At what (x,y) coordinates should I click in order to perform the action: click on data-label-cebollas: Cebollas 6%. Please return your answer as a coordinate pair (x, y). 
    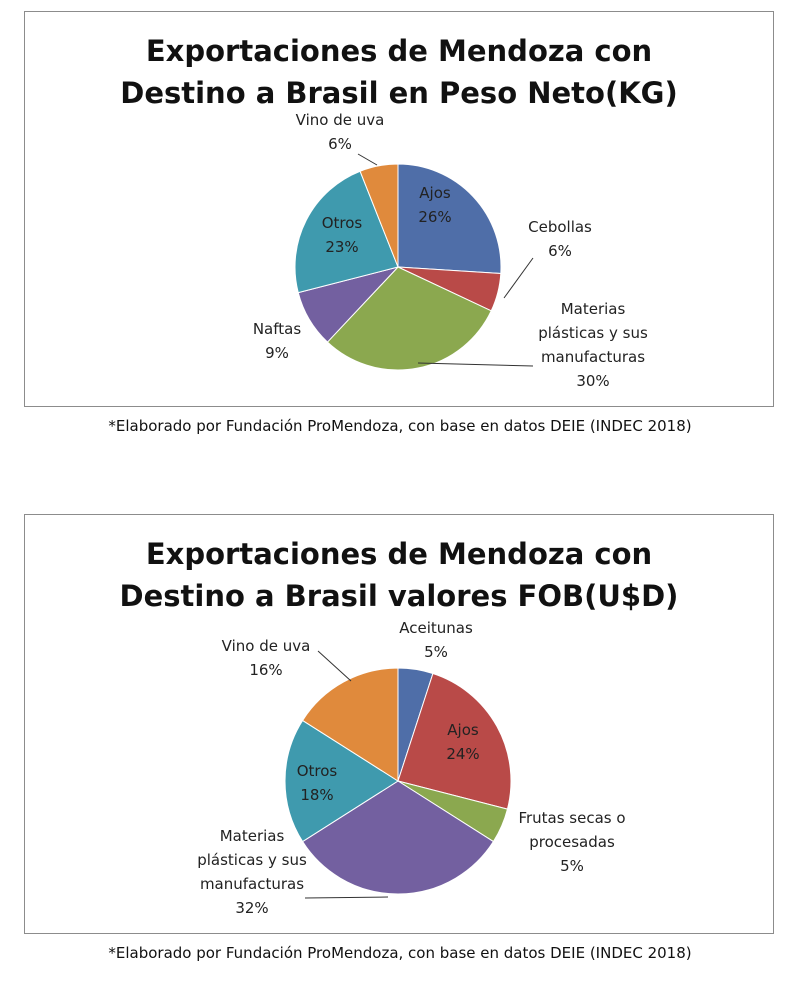
    Looking at the image, I should click on (560, 239).